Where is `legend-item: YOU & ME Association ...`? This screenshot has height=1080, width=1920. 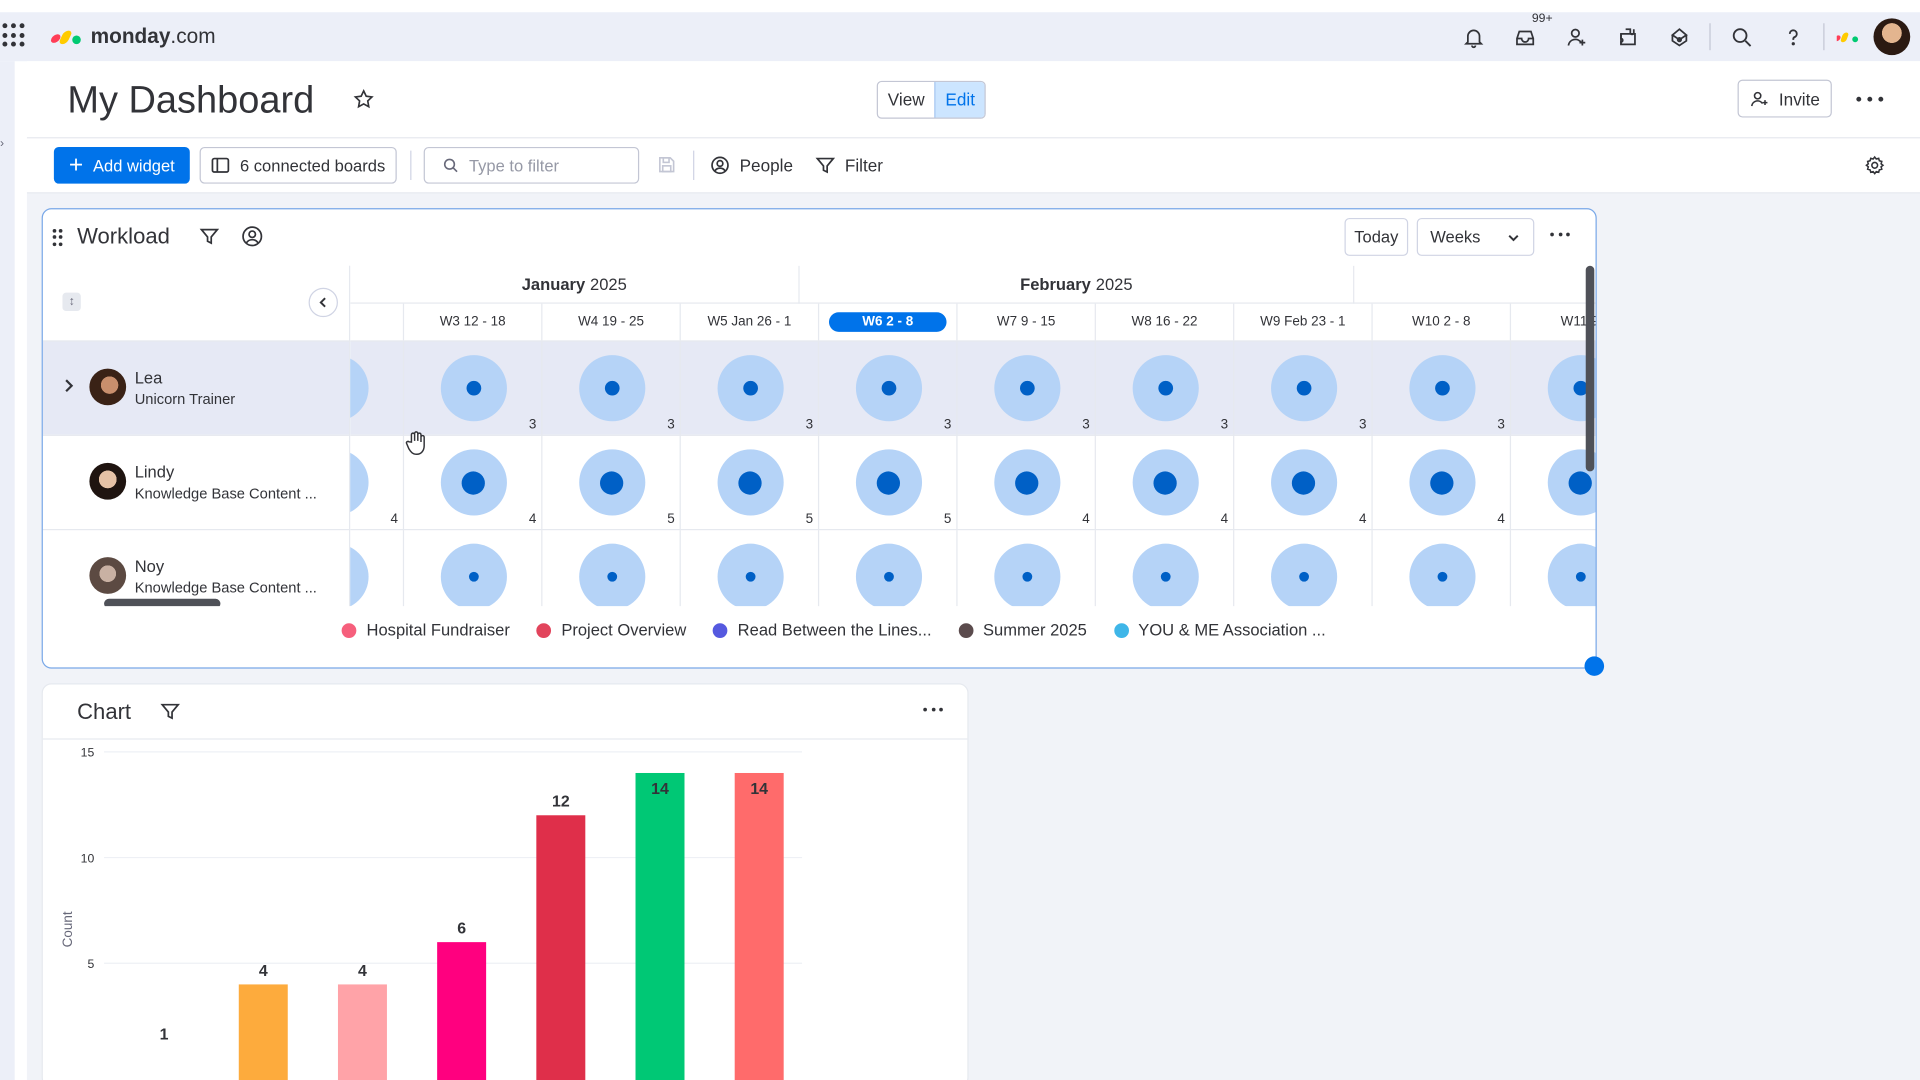 legend-item: YOU & ME Association ... is located at coordinates (1219, 630).